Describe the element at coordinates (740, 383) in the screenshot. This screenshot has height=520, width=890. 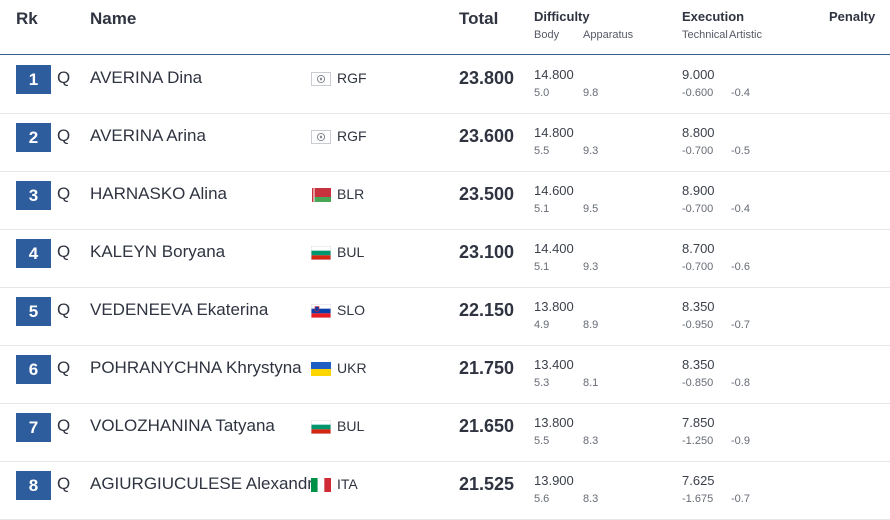
I see `artistic-deduction: -0.8` at that location.